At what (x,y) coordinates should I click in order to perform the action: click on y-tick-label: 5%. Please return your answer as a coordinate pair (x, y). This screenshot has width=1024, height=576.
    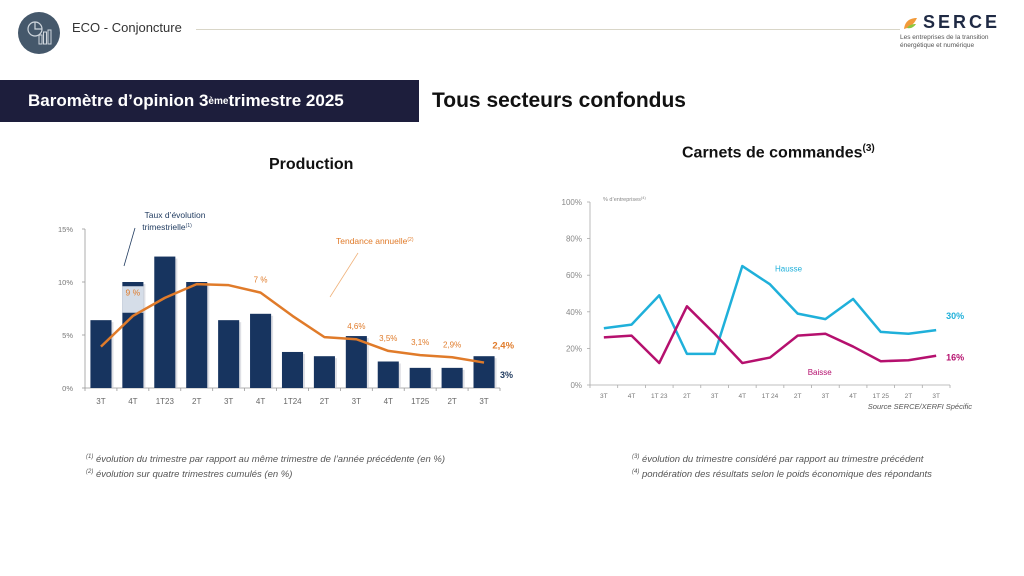
    Looking at the image, I should click on (67, 335).